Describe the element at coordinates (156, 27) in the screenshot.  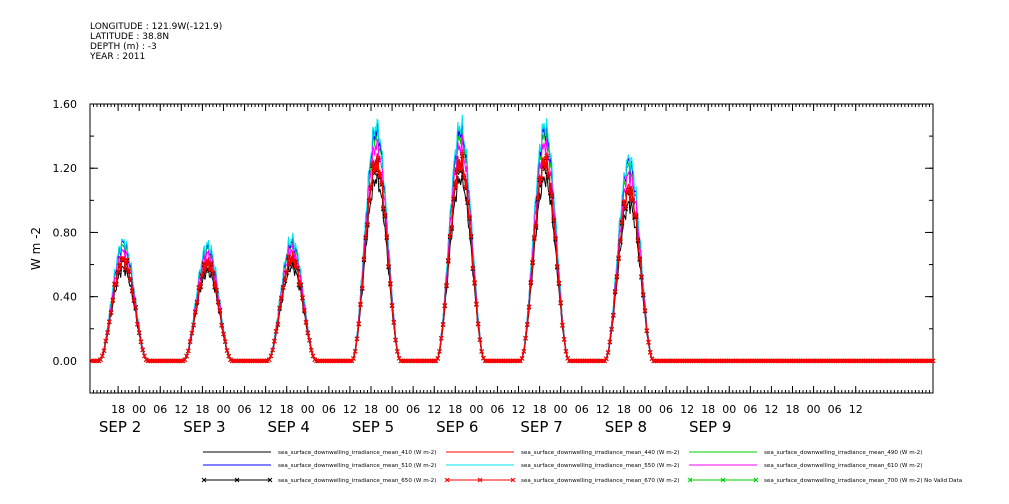
I see `header-longitude: LONGITUDE : 121.9W(-121.9)` at that location.